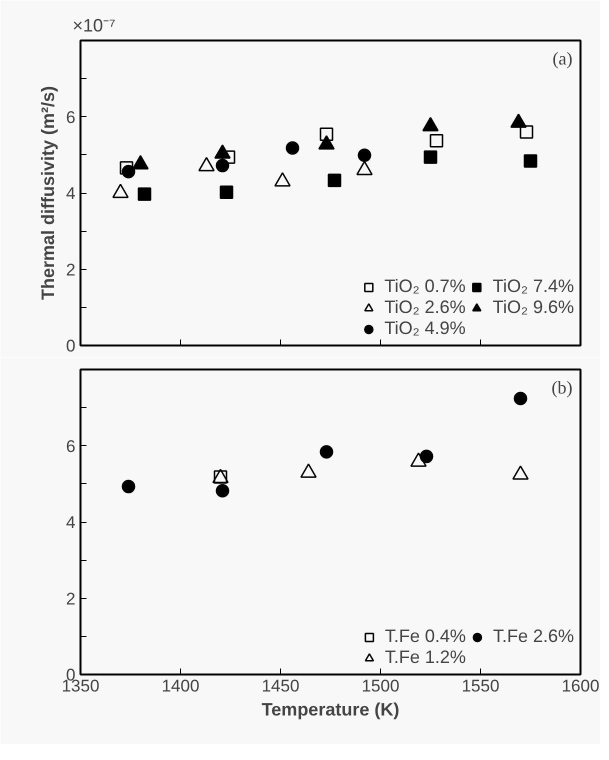 Image resolution: width=609 pixels, height=760 pixels. I want to click on x-tick-label: 1550, so click(481, 686).